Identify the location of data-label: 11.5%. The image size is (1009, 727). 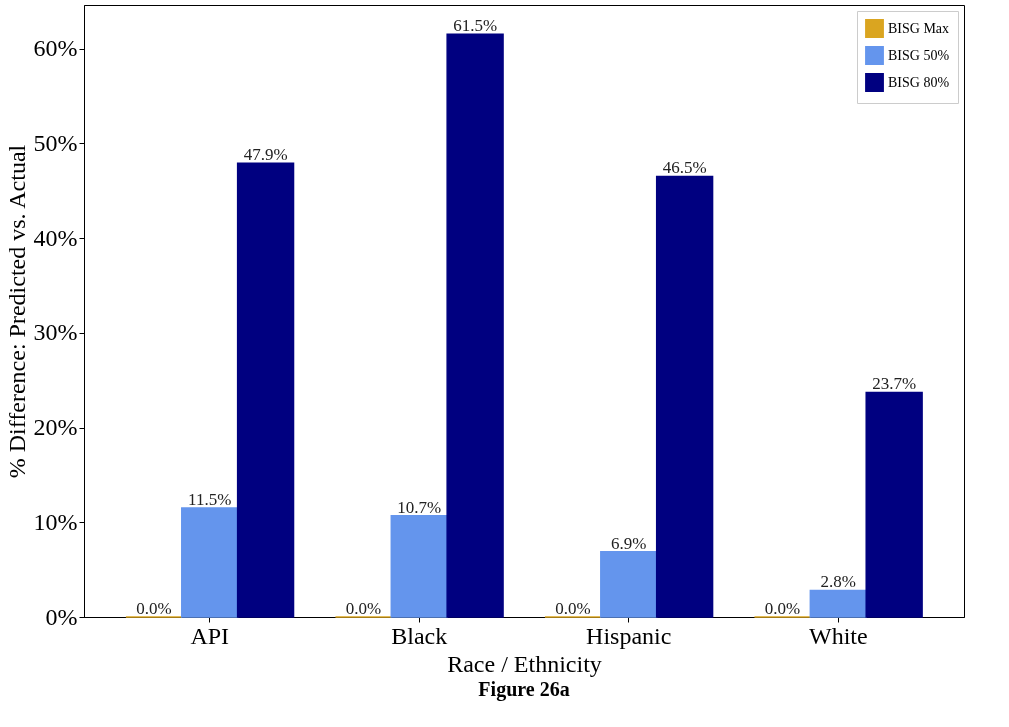
(210, 500).